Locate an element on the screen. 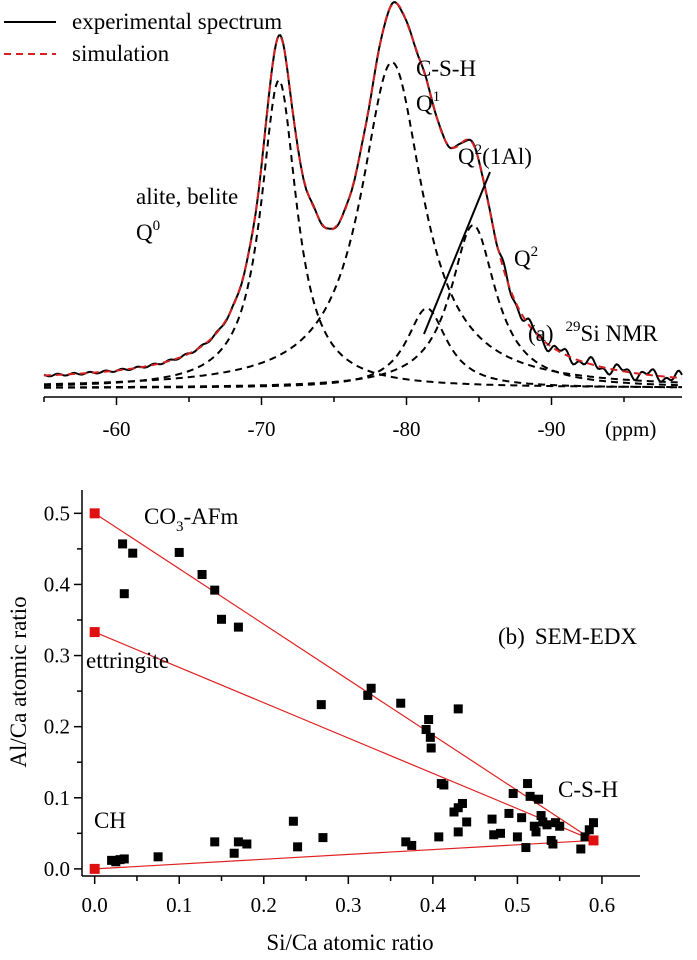  edx-y-tick-label: 0.1 is located at coordinates (57, 798).